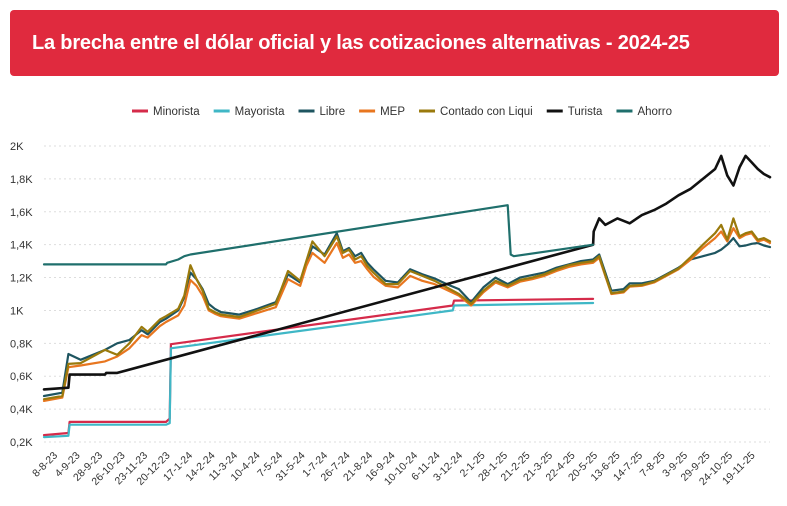  What do you see at coordinates (585, 112) in the screenshot?
I see `legend-label: Turista` at bounding box center [585, 112].